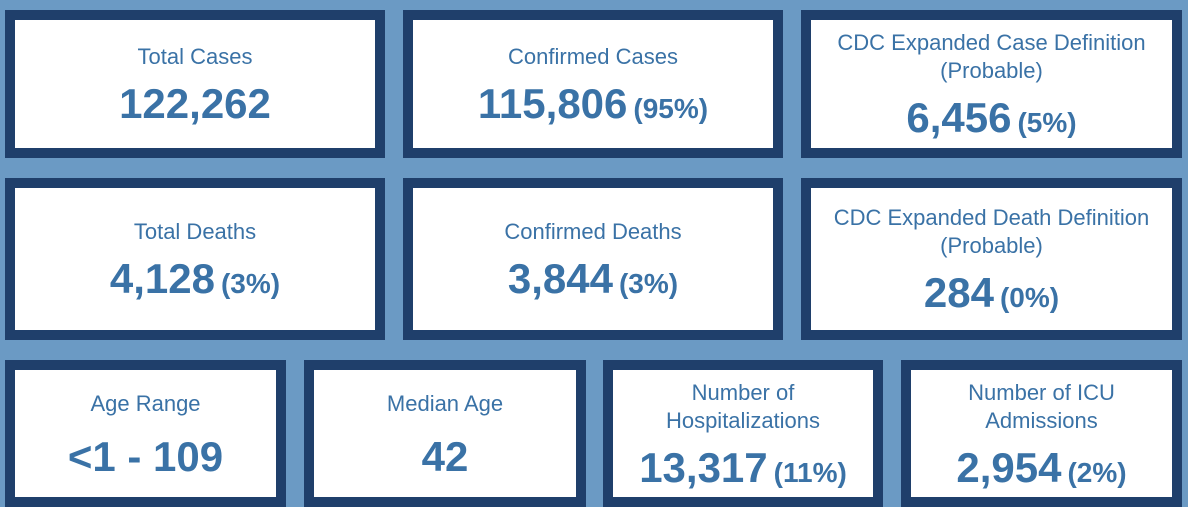  What do you see at coordinates (560, 278) in the screenshot?
I see `card-value: 3,844` at bounding box center [560, 278].